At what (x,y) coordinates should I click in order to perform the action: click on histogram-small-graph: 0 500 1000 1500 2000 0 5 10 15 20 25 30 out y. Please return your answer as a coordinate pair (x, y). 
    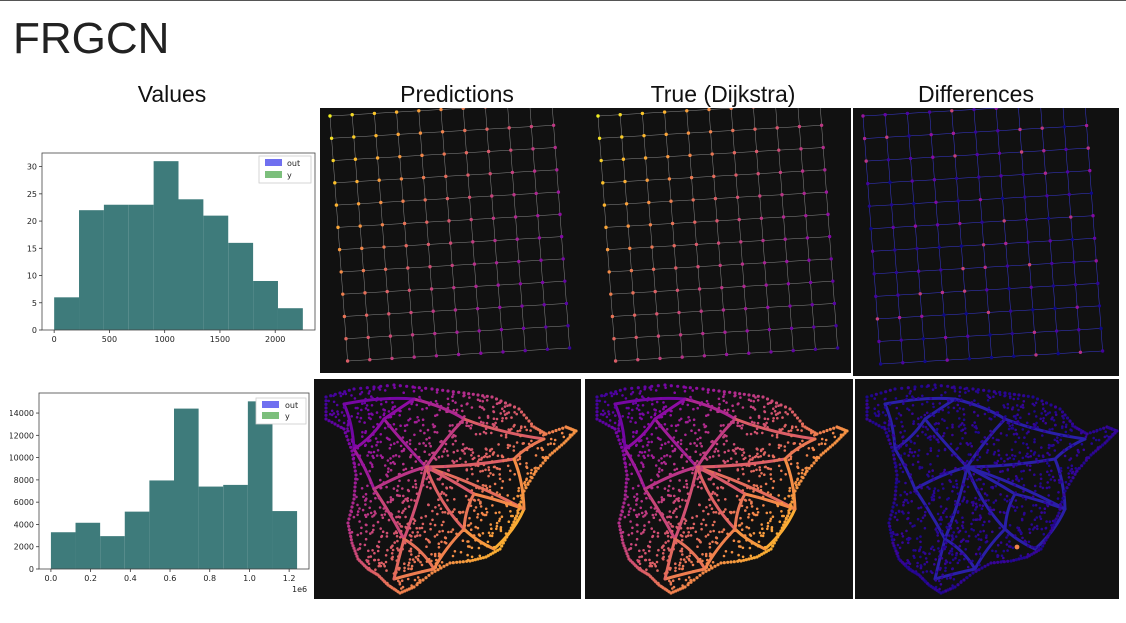
    Looking at the image, I should click on (170, 250).